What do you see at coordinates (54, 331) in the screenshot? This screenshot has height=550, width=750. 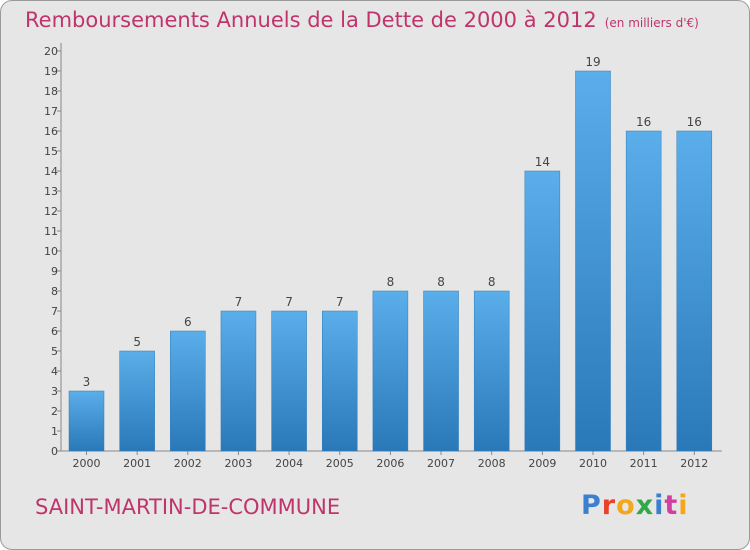 I see `y-tick-label: 6` at bounding box center [54, 331].